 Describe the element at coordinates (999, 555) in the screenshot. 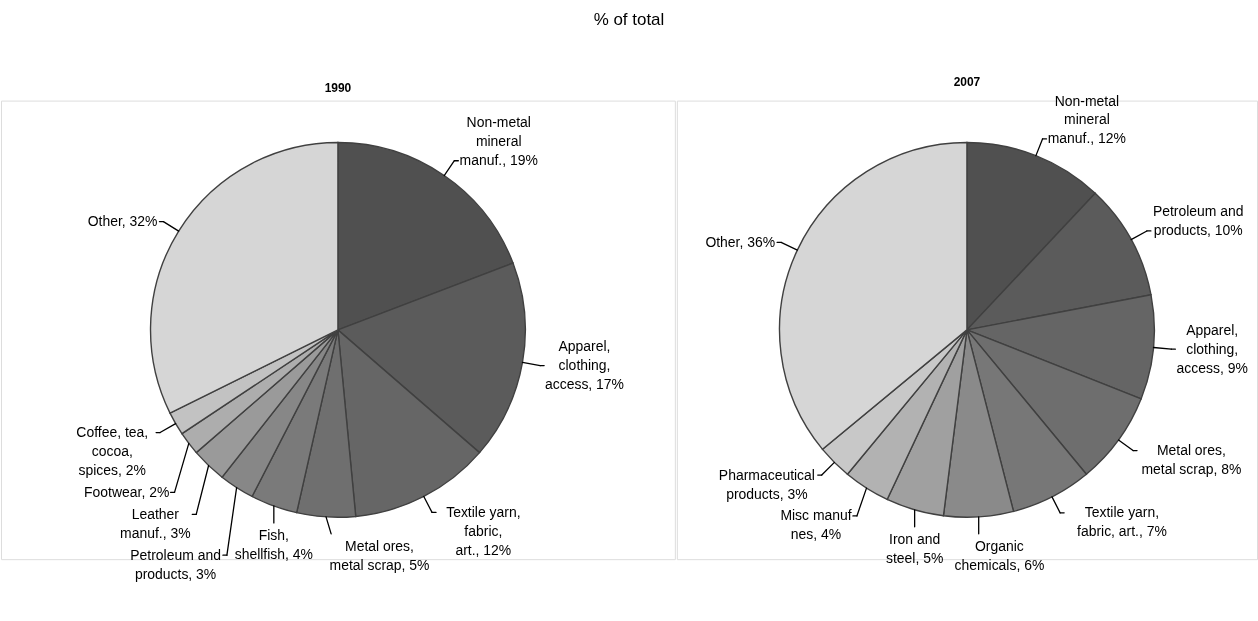

I see `slice-label: Organic chemicals, 6%` at that location.